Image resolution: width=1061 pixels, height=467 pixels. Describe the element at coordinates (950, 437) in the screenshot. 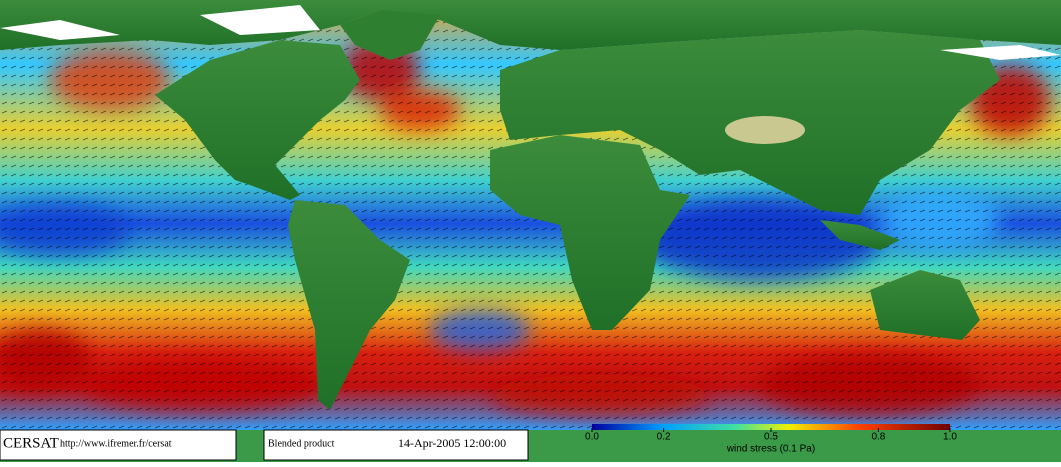

I see `colorbar-tick-label: 1.0` at that location.